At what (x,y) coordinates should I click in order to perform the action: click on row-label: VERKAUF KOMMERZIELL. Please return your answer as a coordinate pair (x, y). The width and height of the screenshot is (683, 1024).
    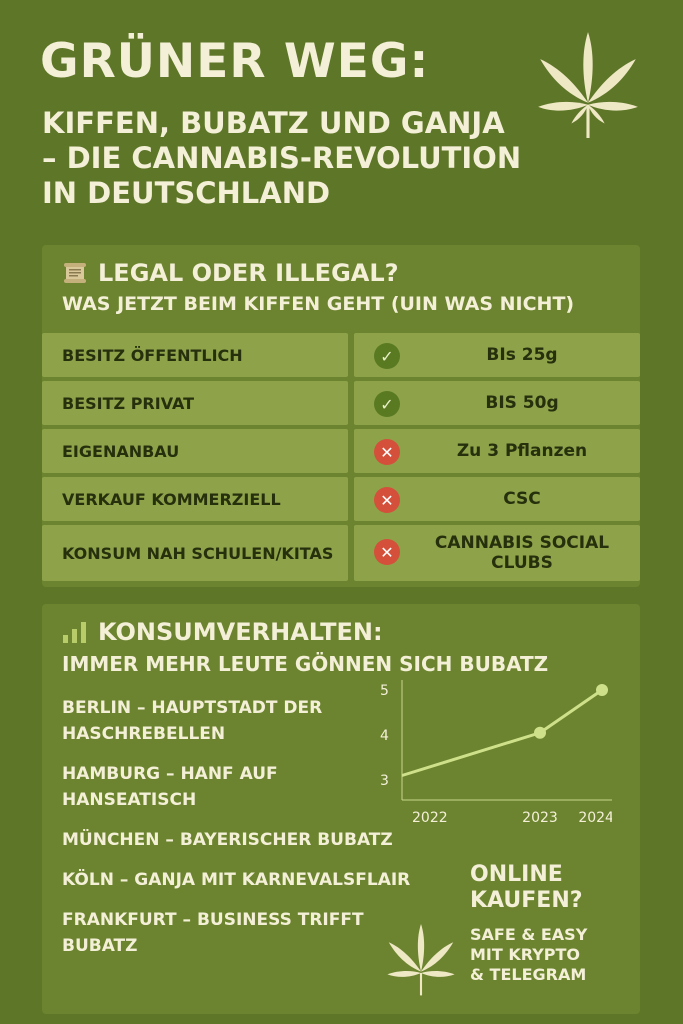
    Looking at the image, I should click on (195, 499).